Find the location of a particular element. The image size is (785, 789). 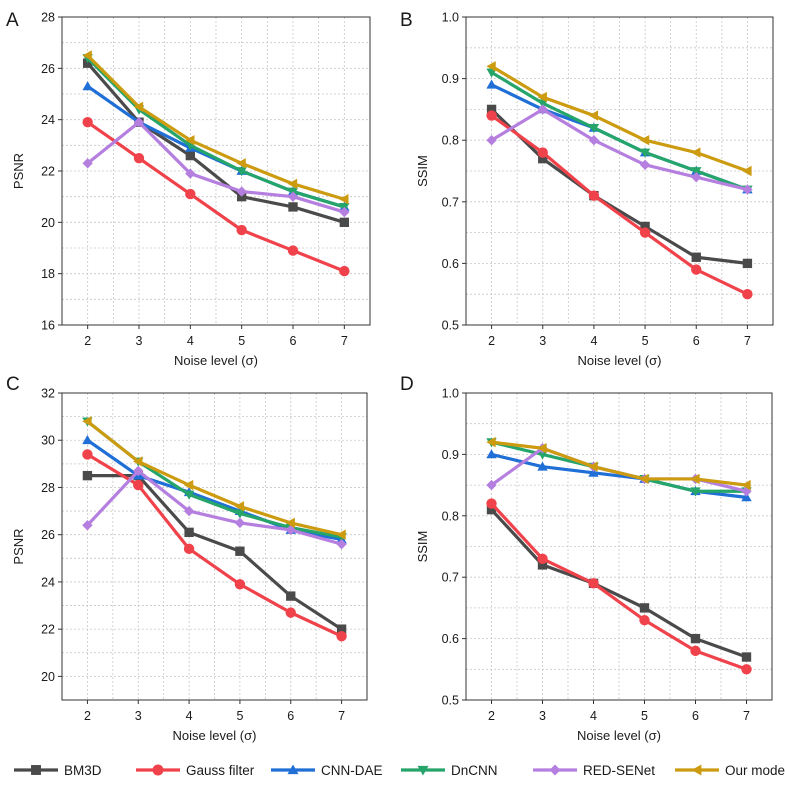

legend-marker-triangle-down is located at coordinates (423, 770).